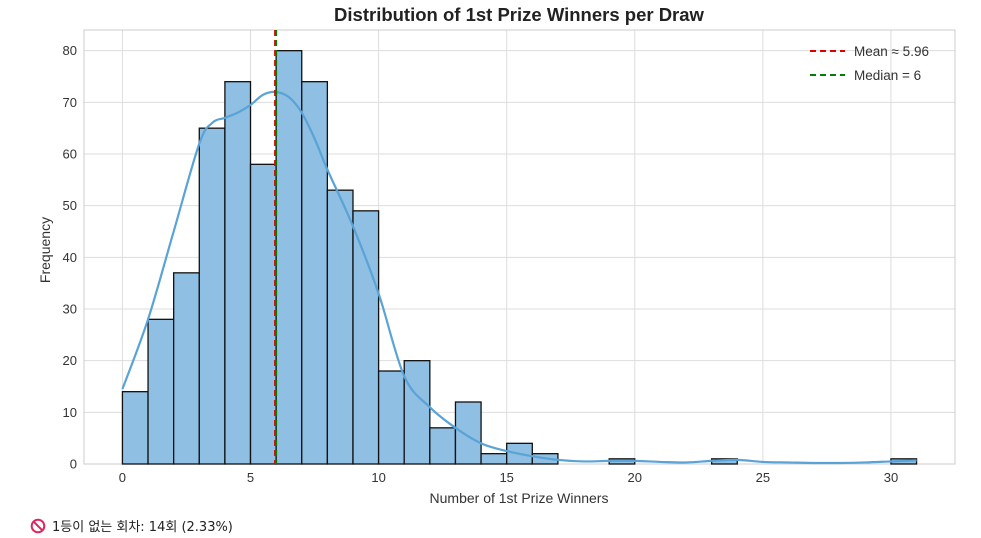 This screenshot has width=981, height=538. I want to click on y-tick-label: 20, so click(70, 360).